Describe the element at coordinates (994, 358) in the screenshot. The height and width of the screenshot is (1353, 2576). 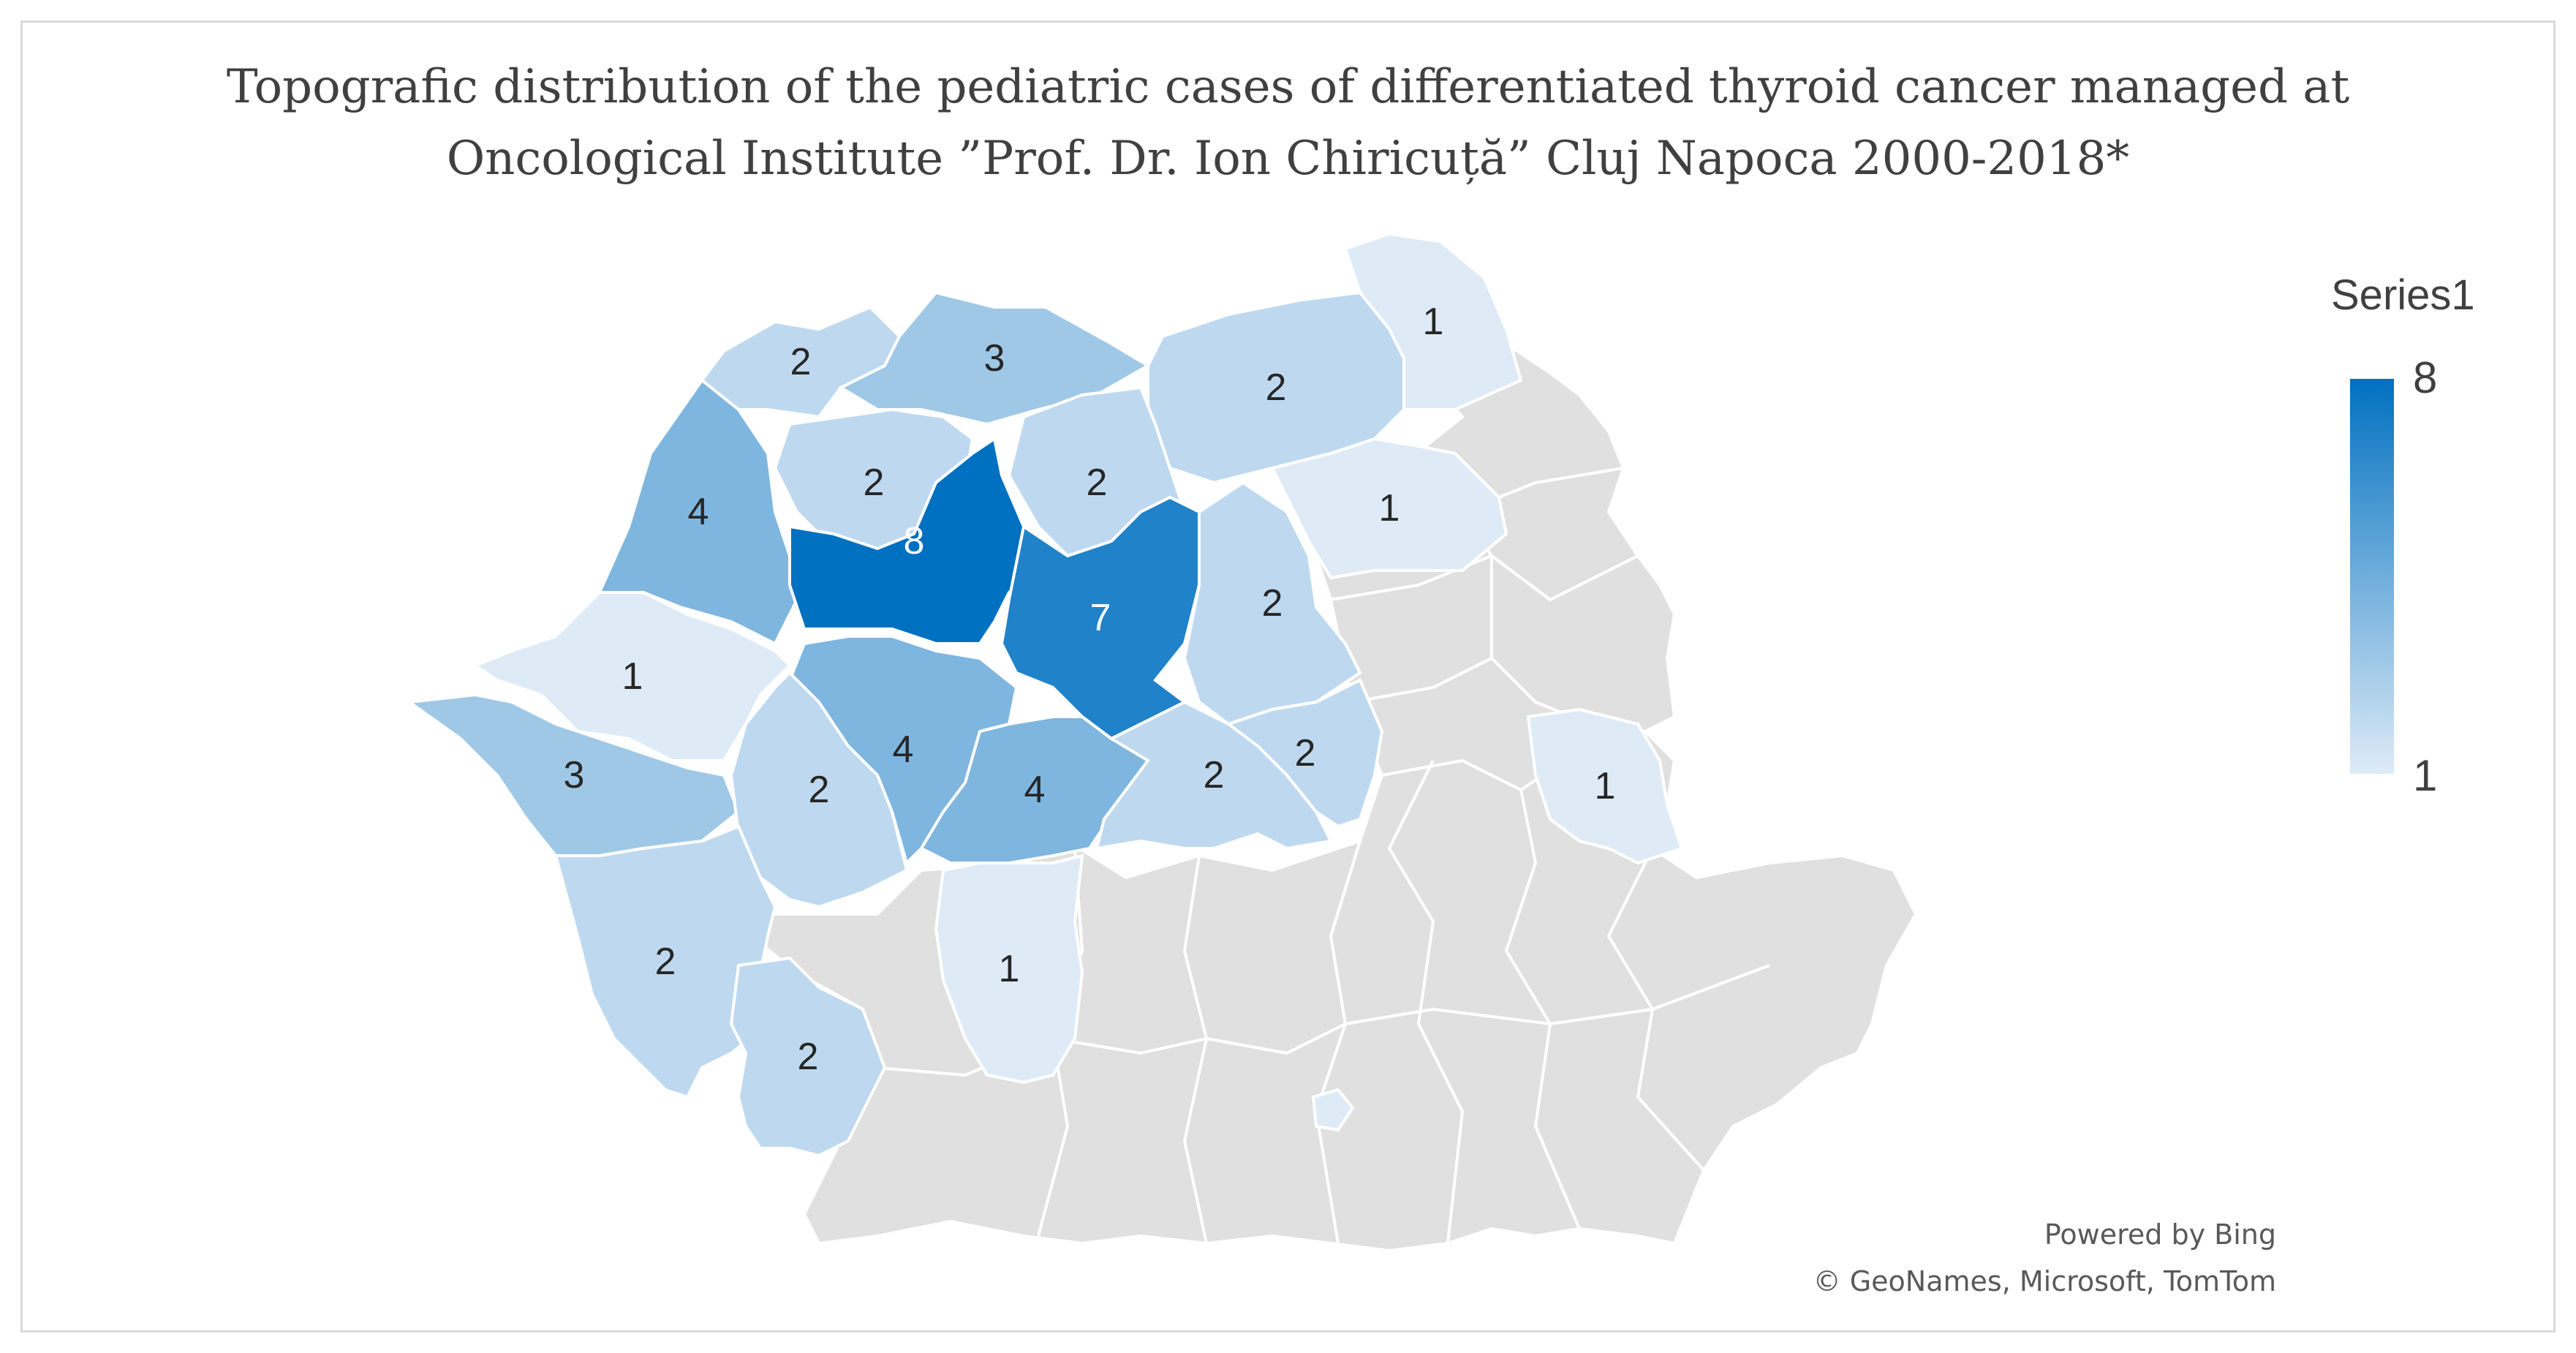
I see `region-label-maramures: 3` at that location.